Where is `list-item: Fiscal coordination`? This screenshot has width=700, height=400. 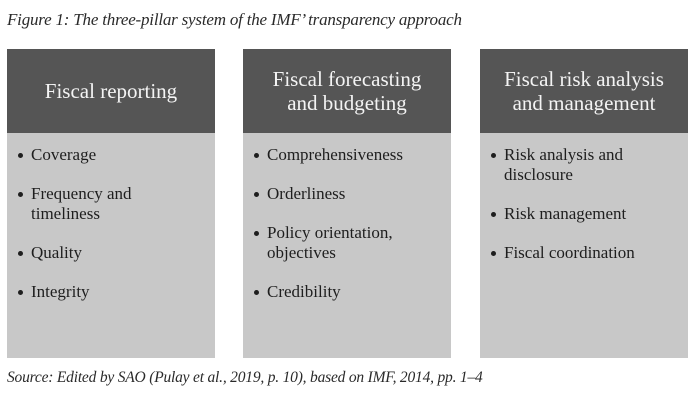
list-item: Fiscal coordination is located at coordinates (584, 253).